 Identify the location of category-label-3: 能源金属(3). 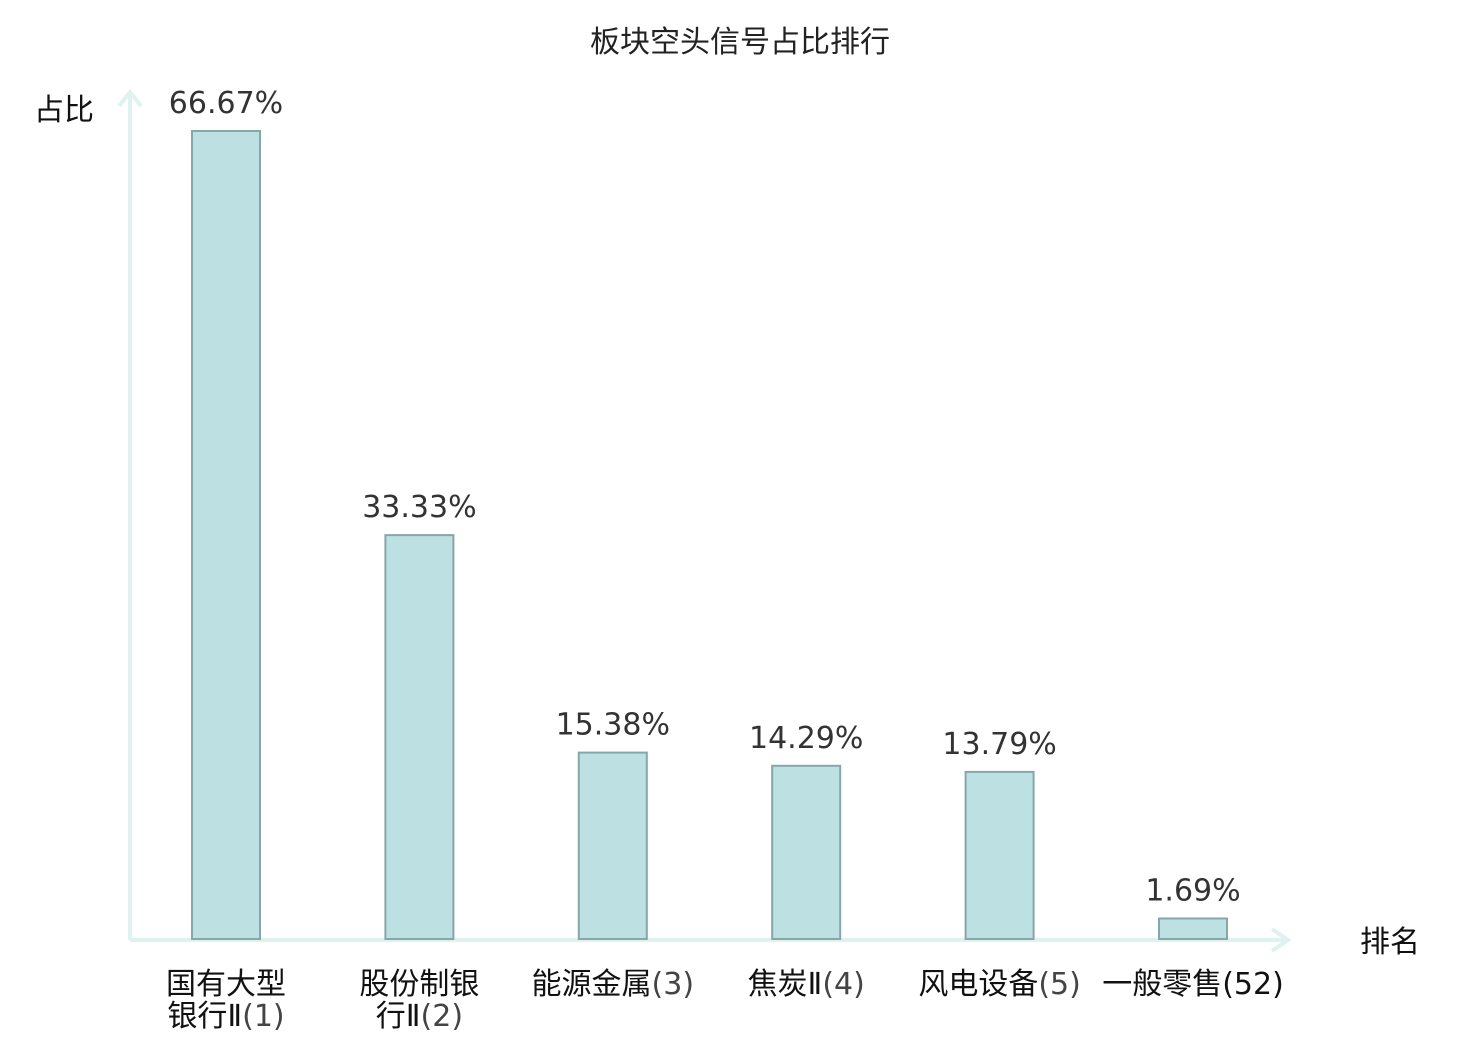
(613, 984).